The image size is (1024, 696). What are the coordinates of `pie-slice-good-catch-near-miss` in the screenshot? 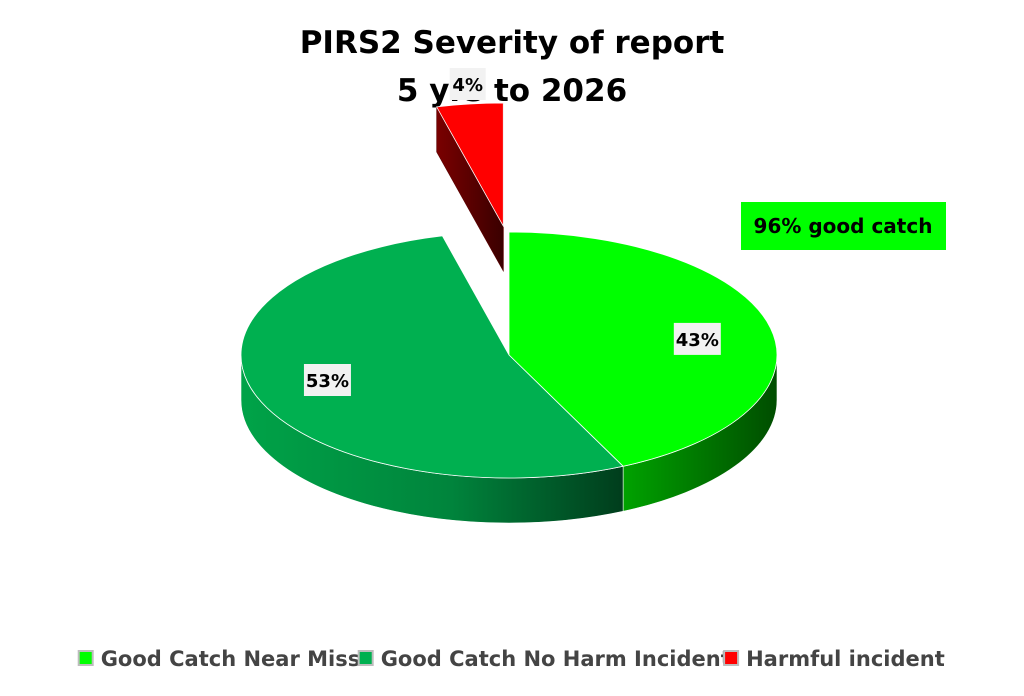 It's located at (643, 349).